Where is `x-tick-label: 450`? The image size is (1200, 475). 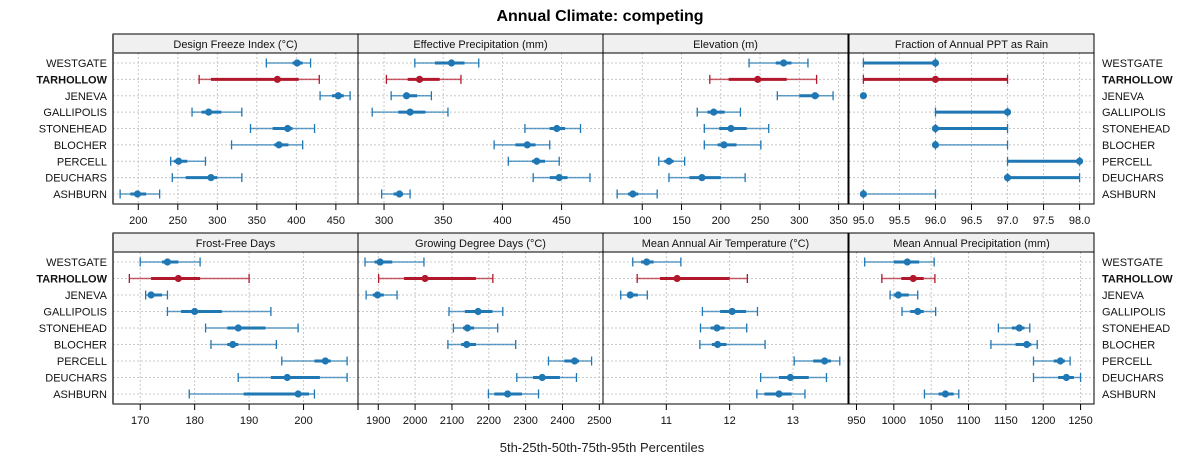
x-tick-label: 450 is located at coordinates (336, 221).